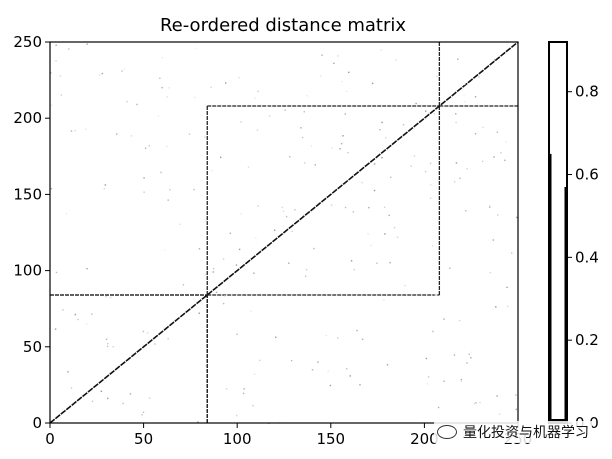  I want to click on x-tick-label: 150, so click(330, 439).